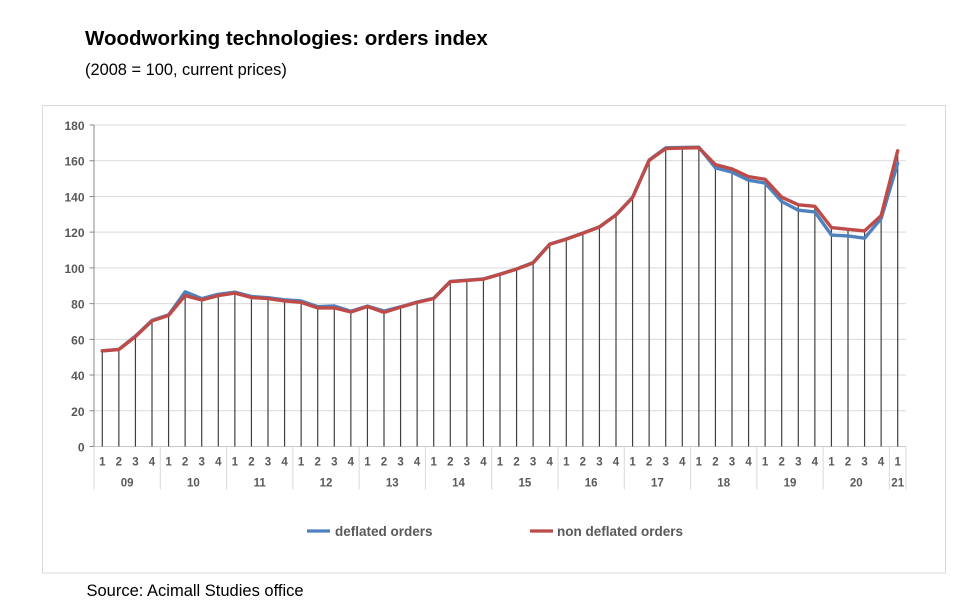 This screenshot has width=980, height=605. I want to click on svg-text: 160, so click(74, 162).